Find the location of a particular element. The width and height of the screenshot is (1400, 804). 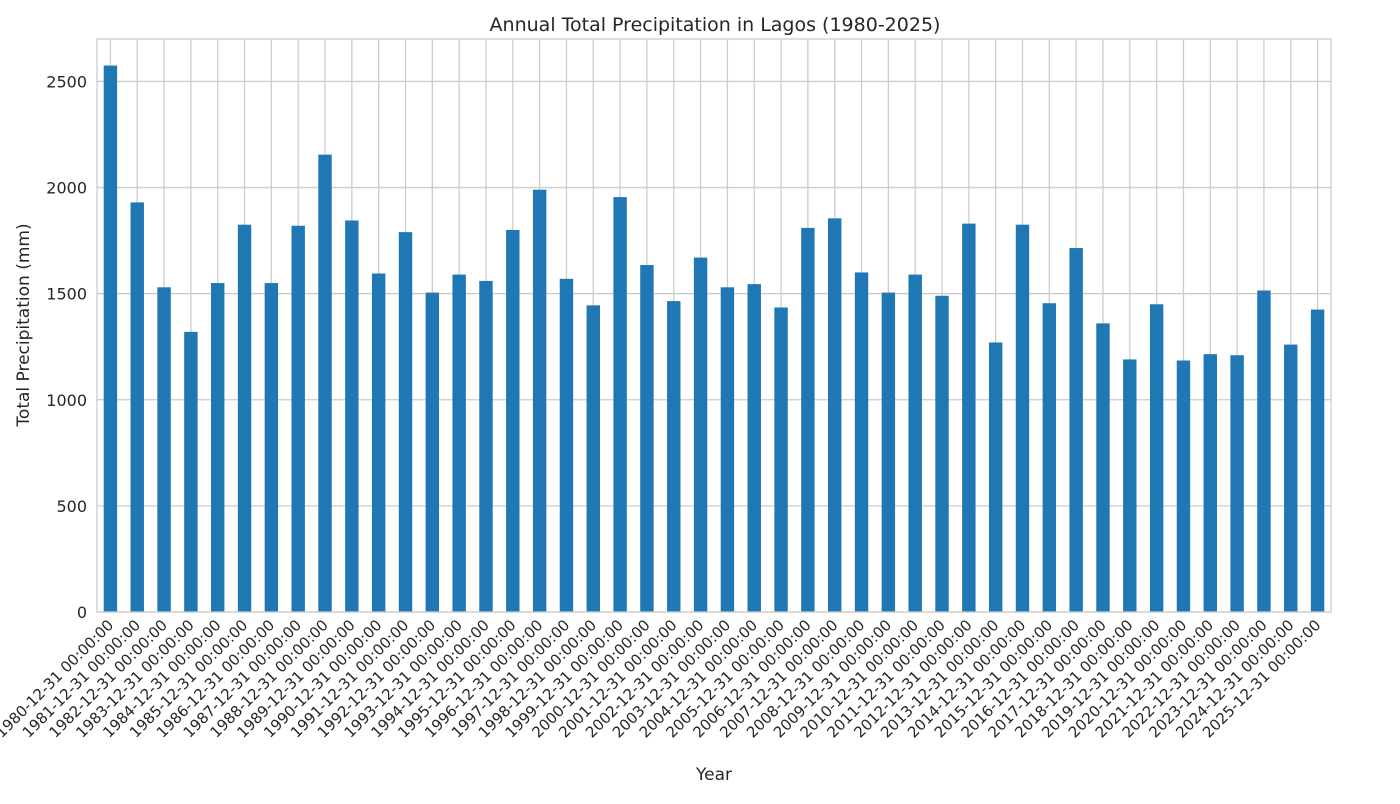

y-tick-label: 1000 is located at coordinates (66, 400).